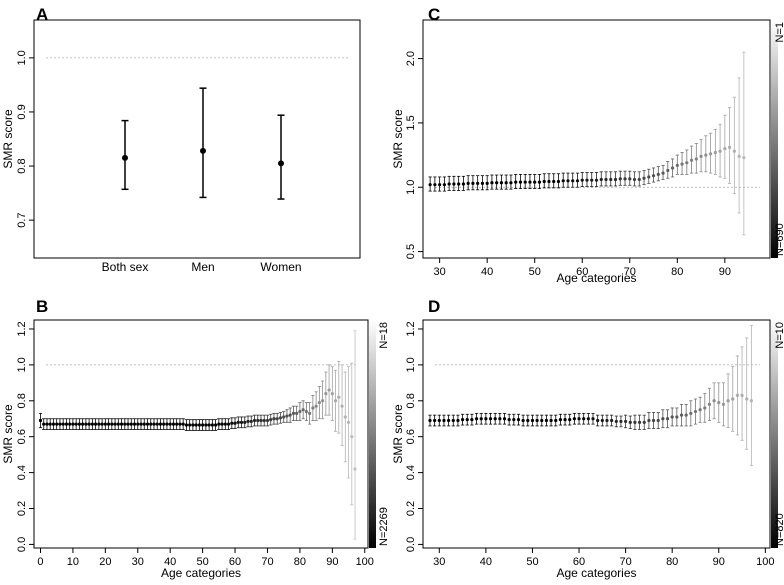  Describe the element at coordinates (22, 508) in the screenshot. I see `y-tick-label: 0.2` at that location.